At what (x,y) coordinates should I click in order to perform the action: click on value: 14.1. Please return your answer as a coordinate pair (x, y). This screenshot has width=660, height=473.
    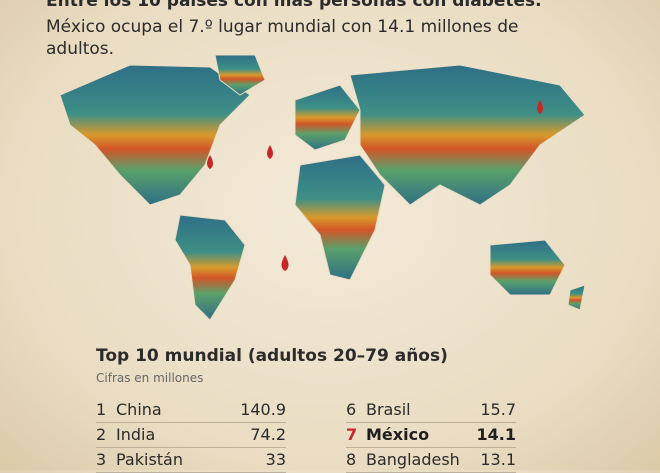
    Looking at the image, I should click on (496, 434).